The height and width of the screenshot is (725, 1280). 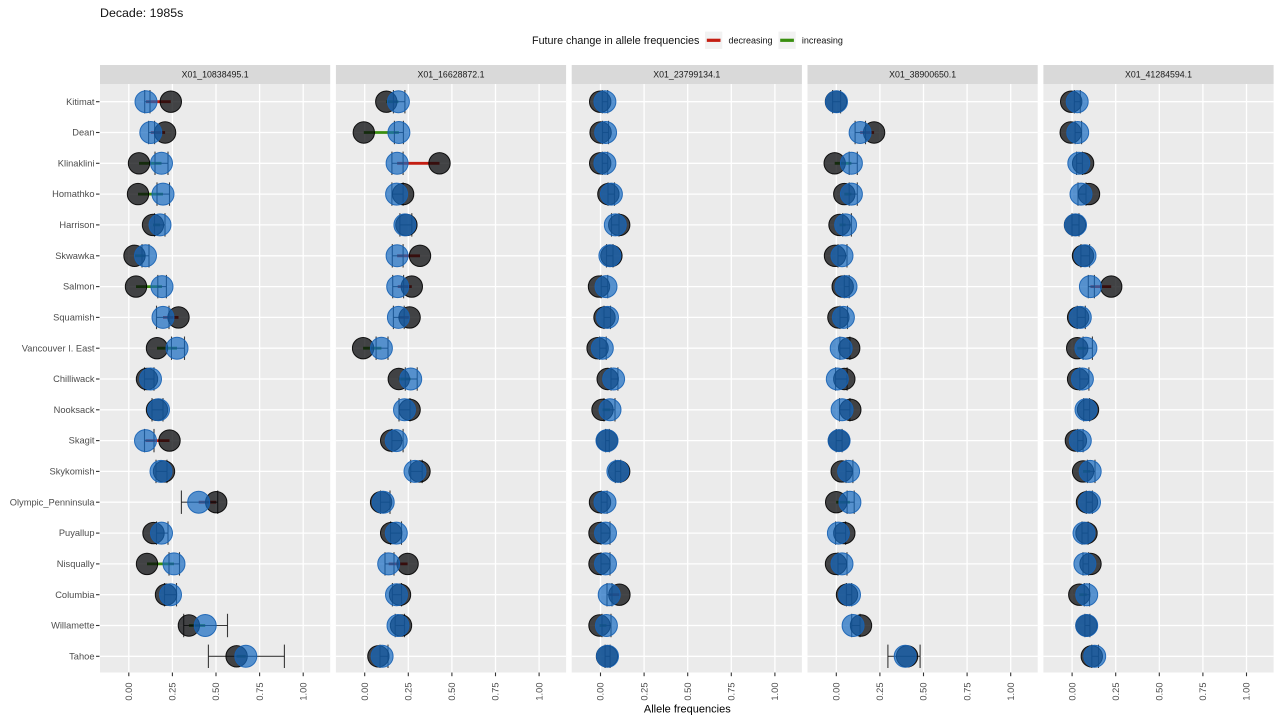 I want to click on svg-text: Willamette, so click(x=72, y=626).